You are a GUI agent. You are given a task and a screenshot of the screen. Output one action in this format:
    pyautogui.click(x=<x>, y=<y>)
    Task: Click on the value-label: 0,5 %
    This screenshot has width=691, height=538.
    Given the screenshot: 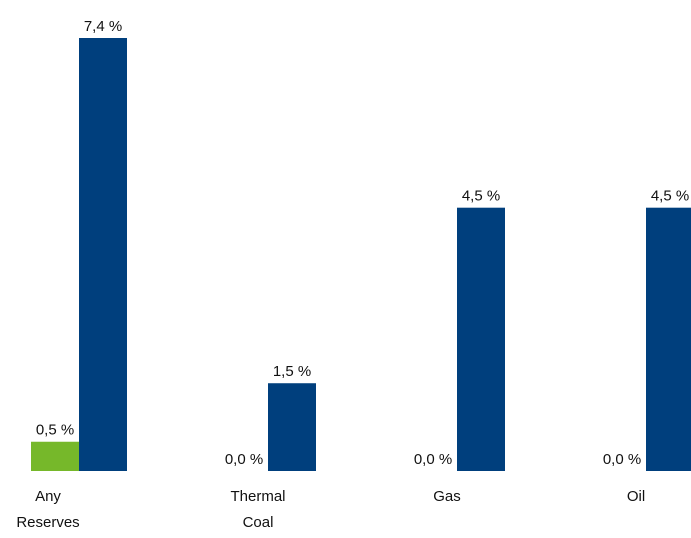 What is the action you would take?
    pyautogui.click(x=55, y=430)
    